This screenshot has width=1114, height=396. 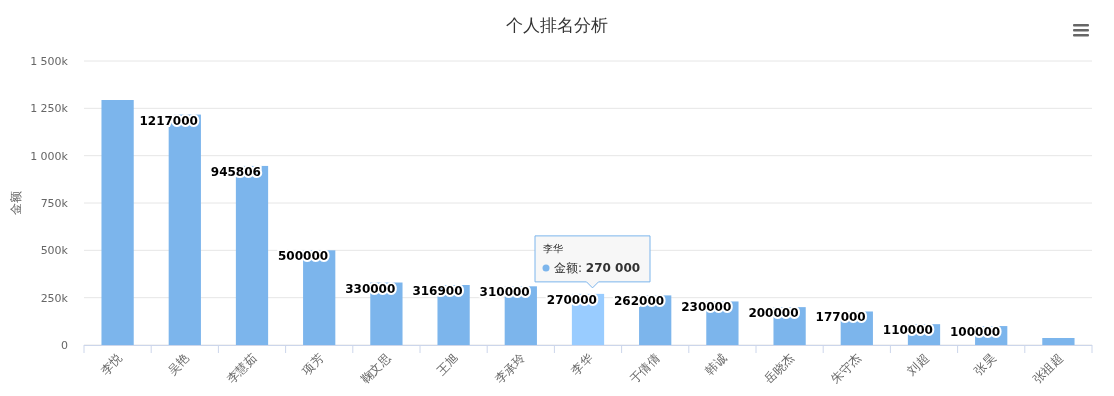 What do you see at coordinates (846, 369) in the screenshot?
I see `x-tick-label: 朱守杰` at bounding box center [846, 369].